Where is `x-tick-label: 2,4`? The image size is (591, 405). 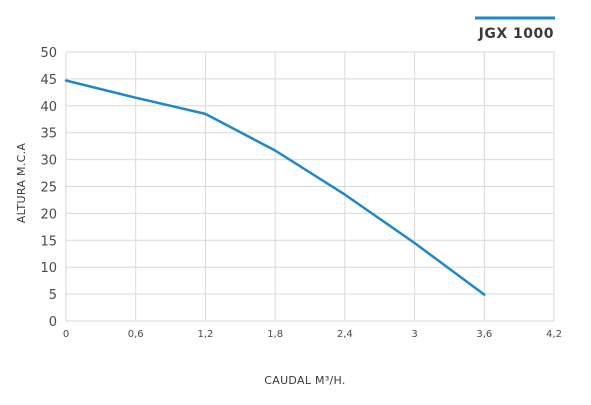
x-tick-label: 2,4 is located at coordinates (345, 334).